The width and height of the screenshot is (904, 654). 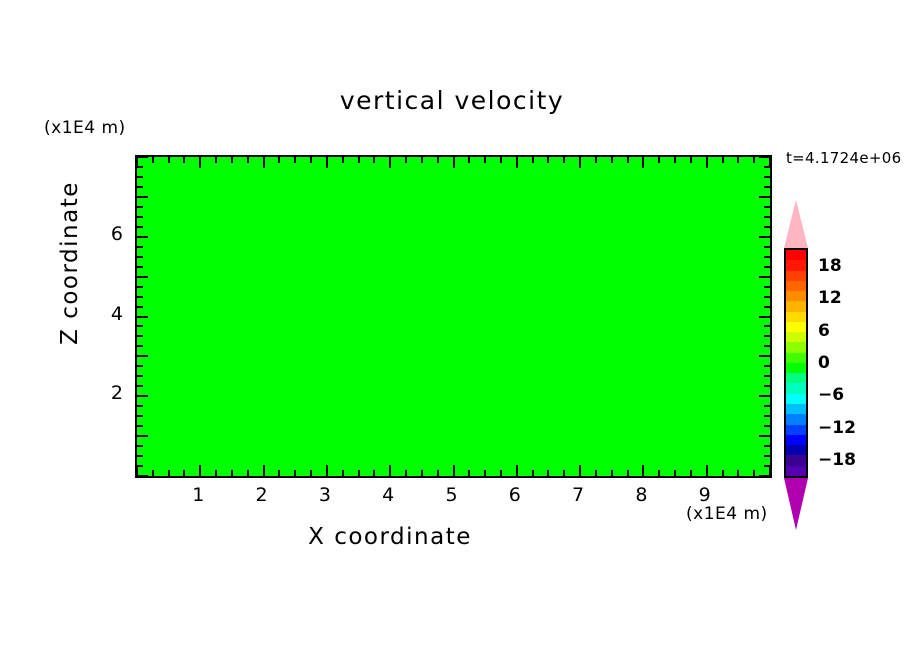 I want to click on colorbar-tick-label: 18, so click(x=830, y=266).